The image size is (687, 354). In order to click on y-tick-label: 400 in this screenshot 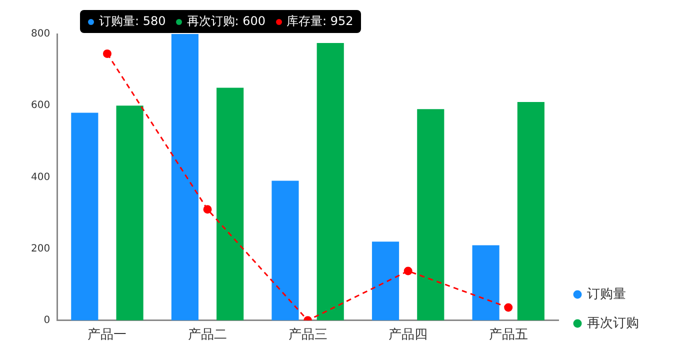, I will do `click(40, 177)`.